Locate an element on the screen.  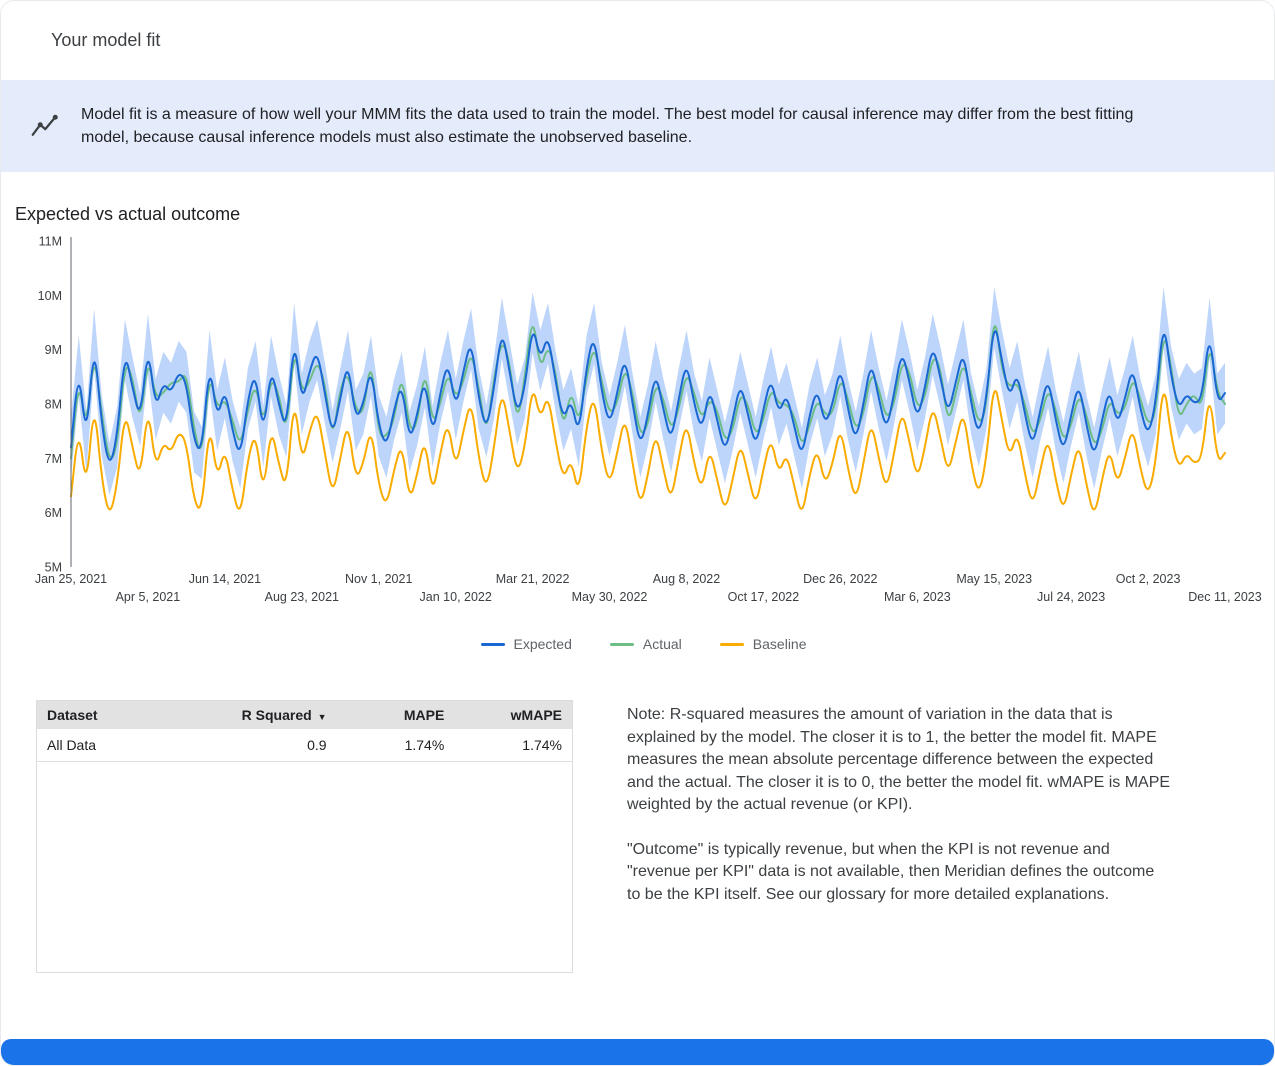
column-header-r-squared: R Squared ▼ is located at coordinates (267, 715).